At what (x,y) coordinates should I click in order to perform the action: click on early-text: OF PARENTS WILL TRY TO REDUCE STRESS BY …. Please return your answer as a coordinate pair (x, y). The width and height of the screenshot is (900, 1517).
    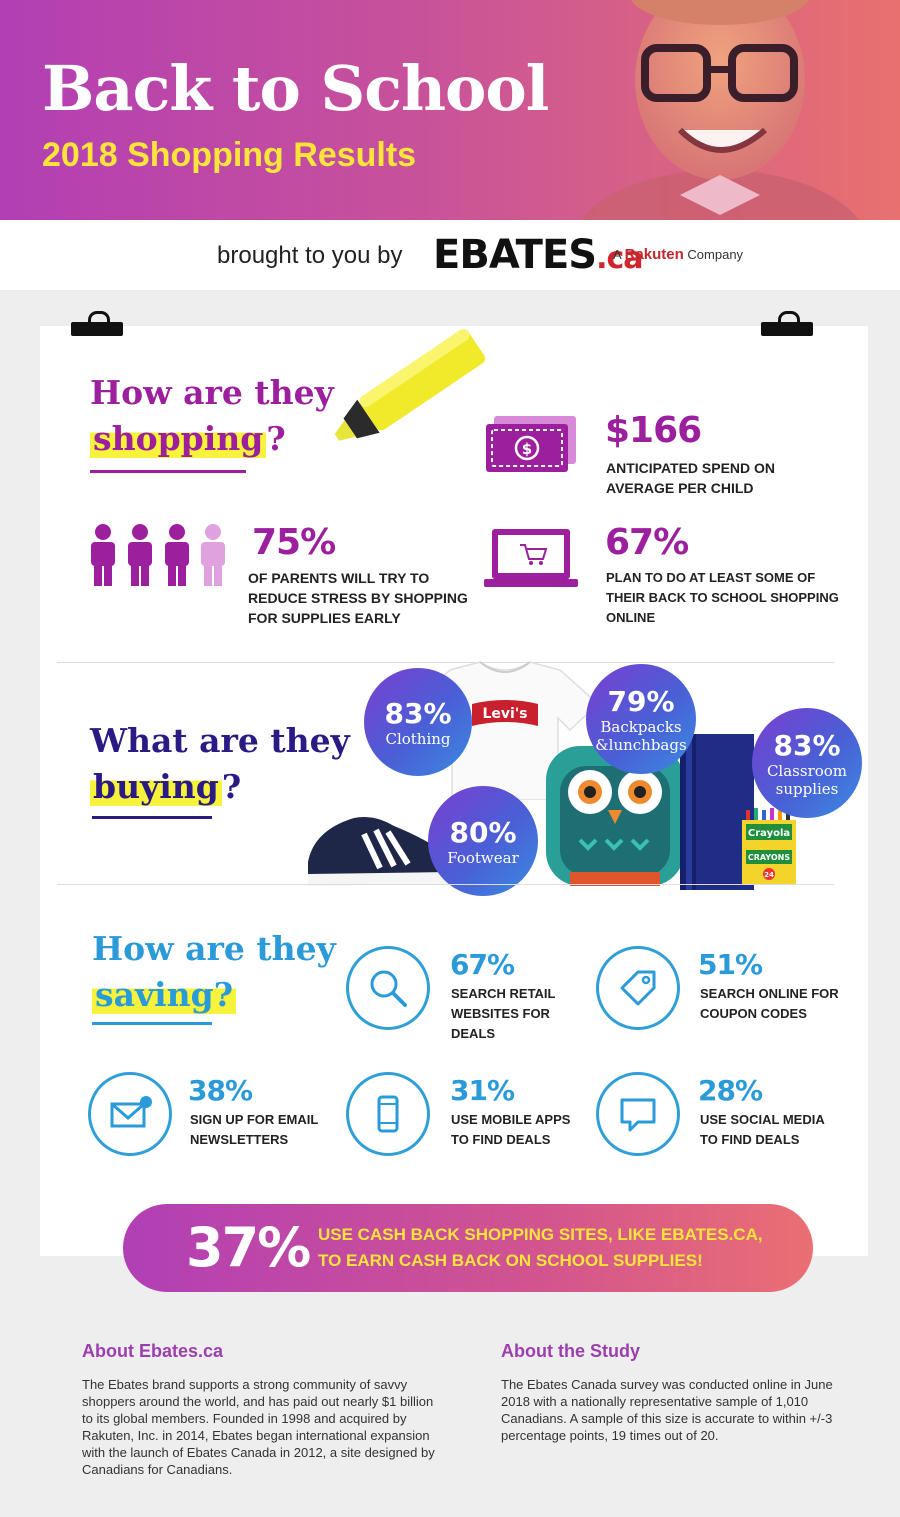
    Looking at the image, I should click on (358, 598).